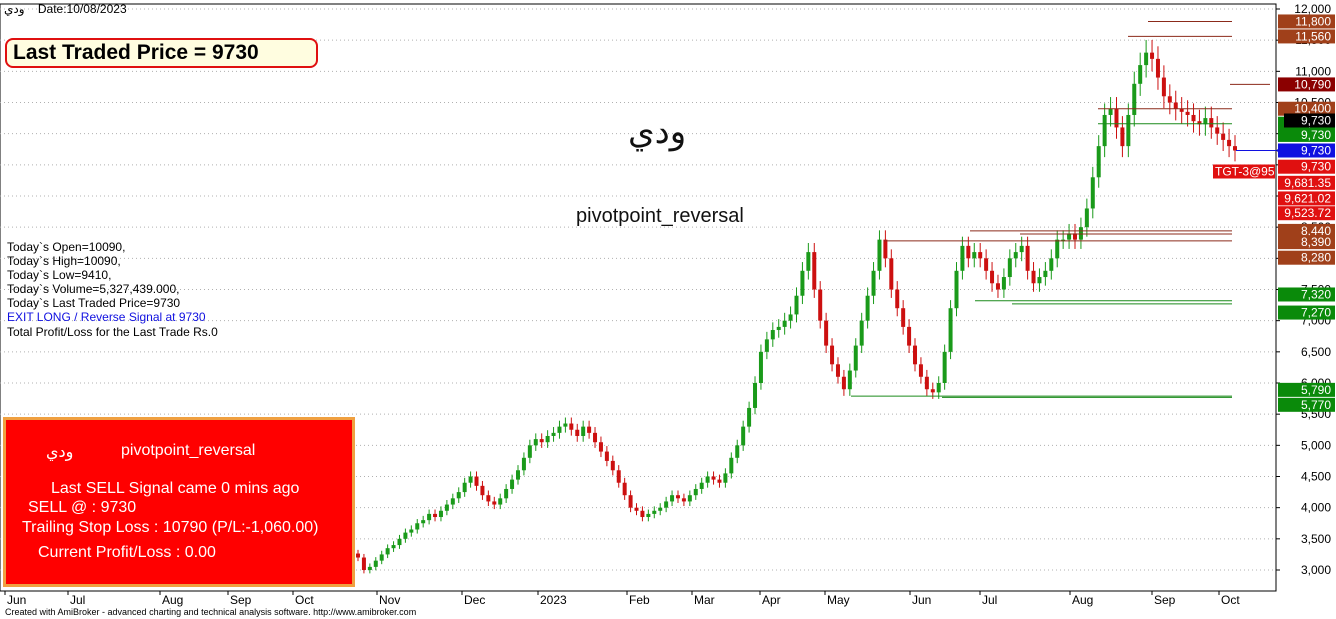 Image resolution: width=1336 pixels, height=619 pixels. Describe the element at coordinates (1316, 313) in the screenshot. I see `tag-7270: 7,270` at that location.